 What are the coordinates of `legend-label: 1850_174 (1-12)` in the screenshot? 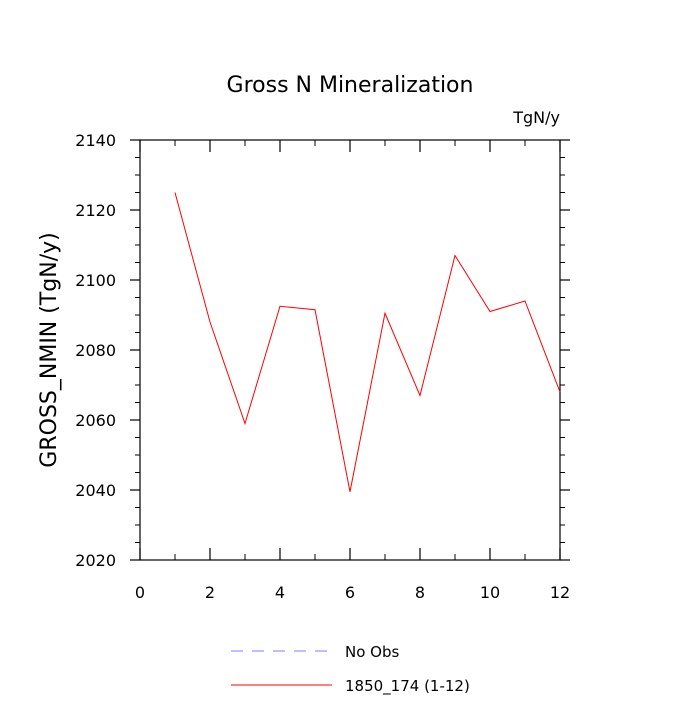 It's located at (407, 686).